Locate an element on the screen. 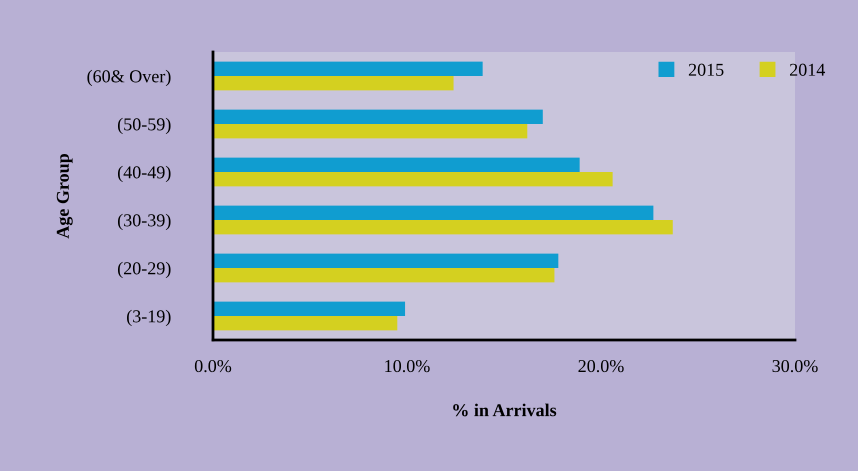 The height and width of the screenshot is (471, 858). y-tick-label: (40-49) is located at coordinates (144, 174).